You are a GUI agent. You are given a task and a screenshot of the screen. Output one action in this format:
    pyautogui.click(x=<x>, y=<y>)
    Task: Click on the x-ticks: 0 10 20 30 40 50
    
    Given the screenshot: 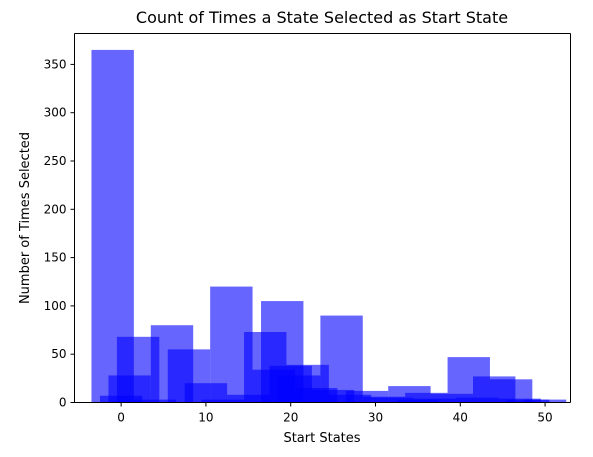 What is the action you would take?
    pyautogui.click(x=335, y=413)
    